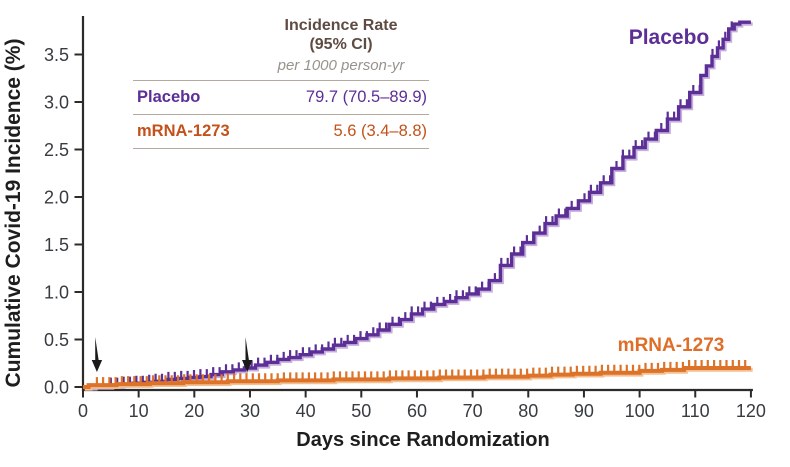 This screenshot has height=467, width=790. What do you see at coordinates (528, 411) in the screenshot?
I see `x-tick-label: 80` at bounding box center [528, 411].